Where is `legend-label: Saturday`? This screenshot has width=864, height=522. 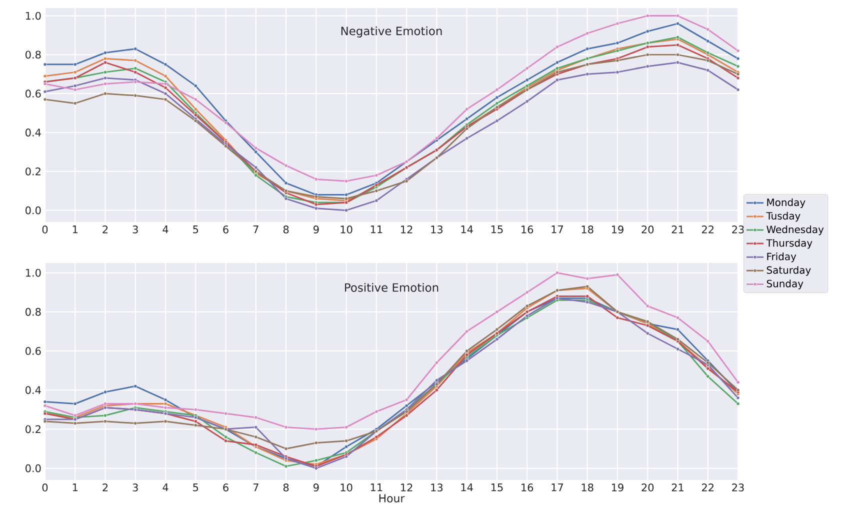
legend-label: Saturday is located at coordinates (788, 271).